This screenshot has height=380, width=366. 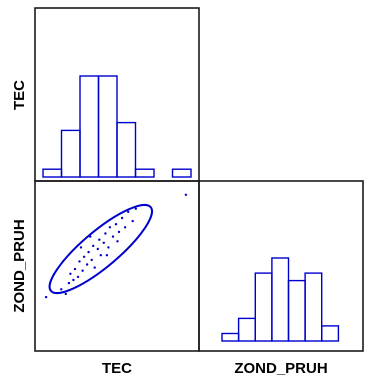 I want to click on confidence-ellipse-shape, so click(x=100, y=249).